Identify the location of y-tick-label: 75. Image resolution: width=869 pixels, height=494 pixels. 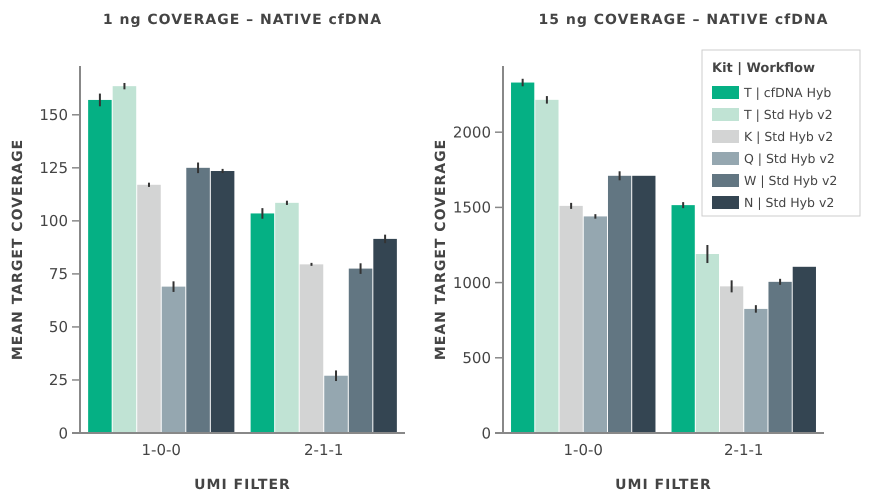
(58, 274).